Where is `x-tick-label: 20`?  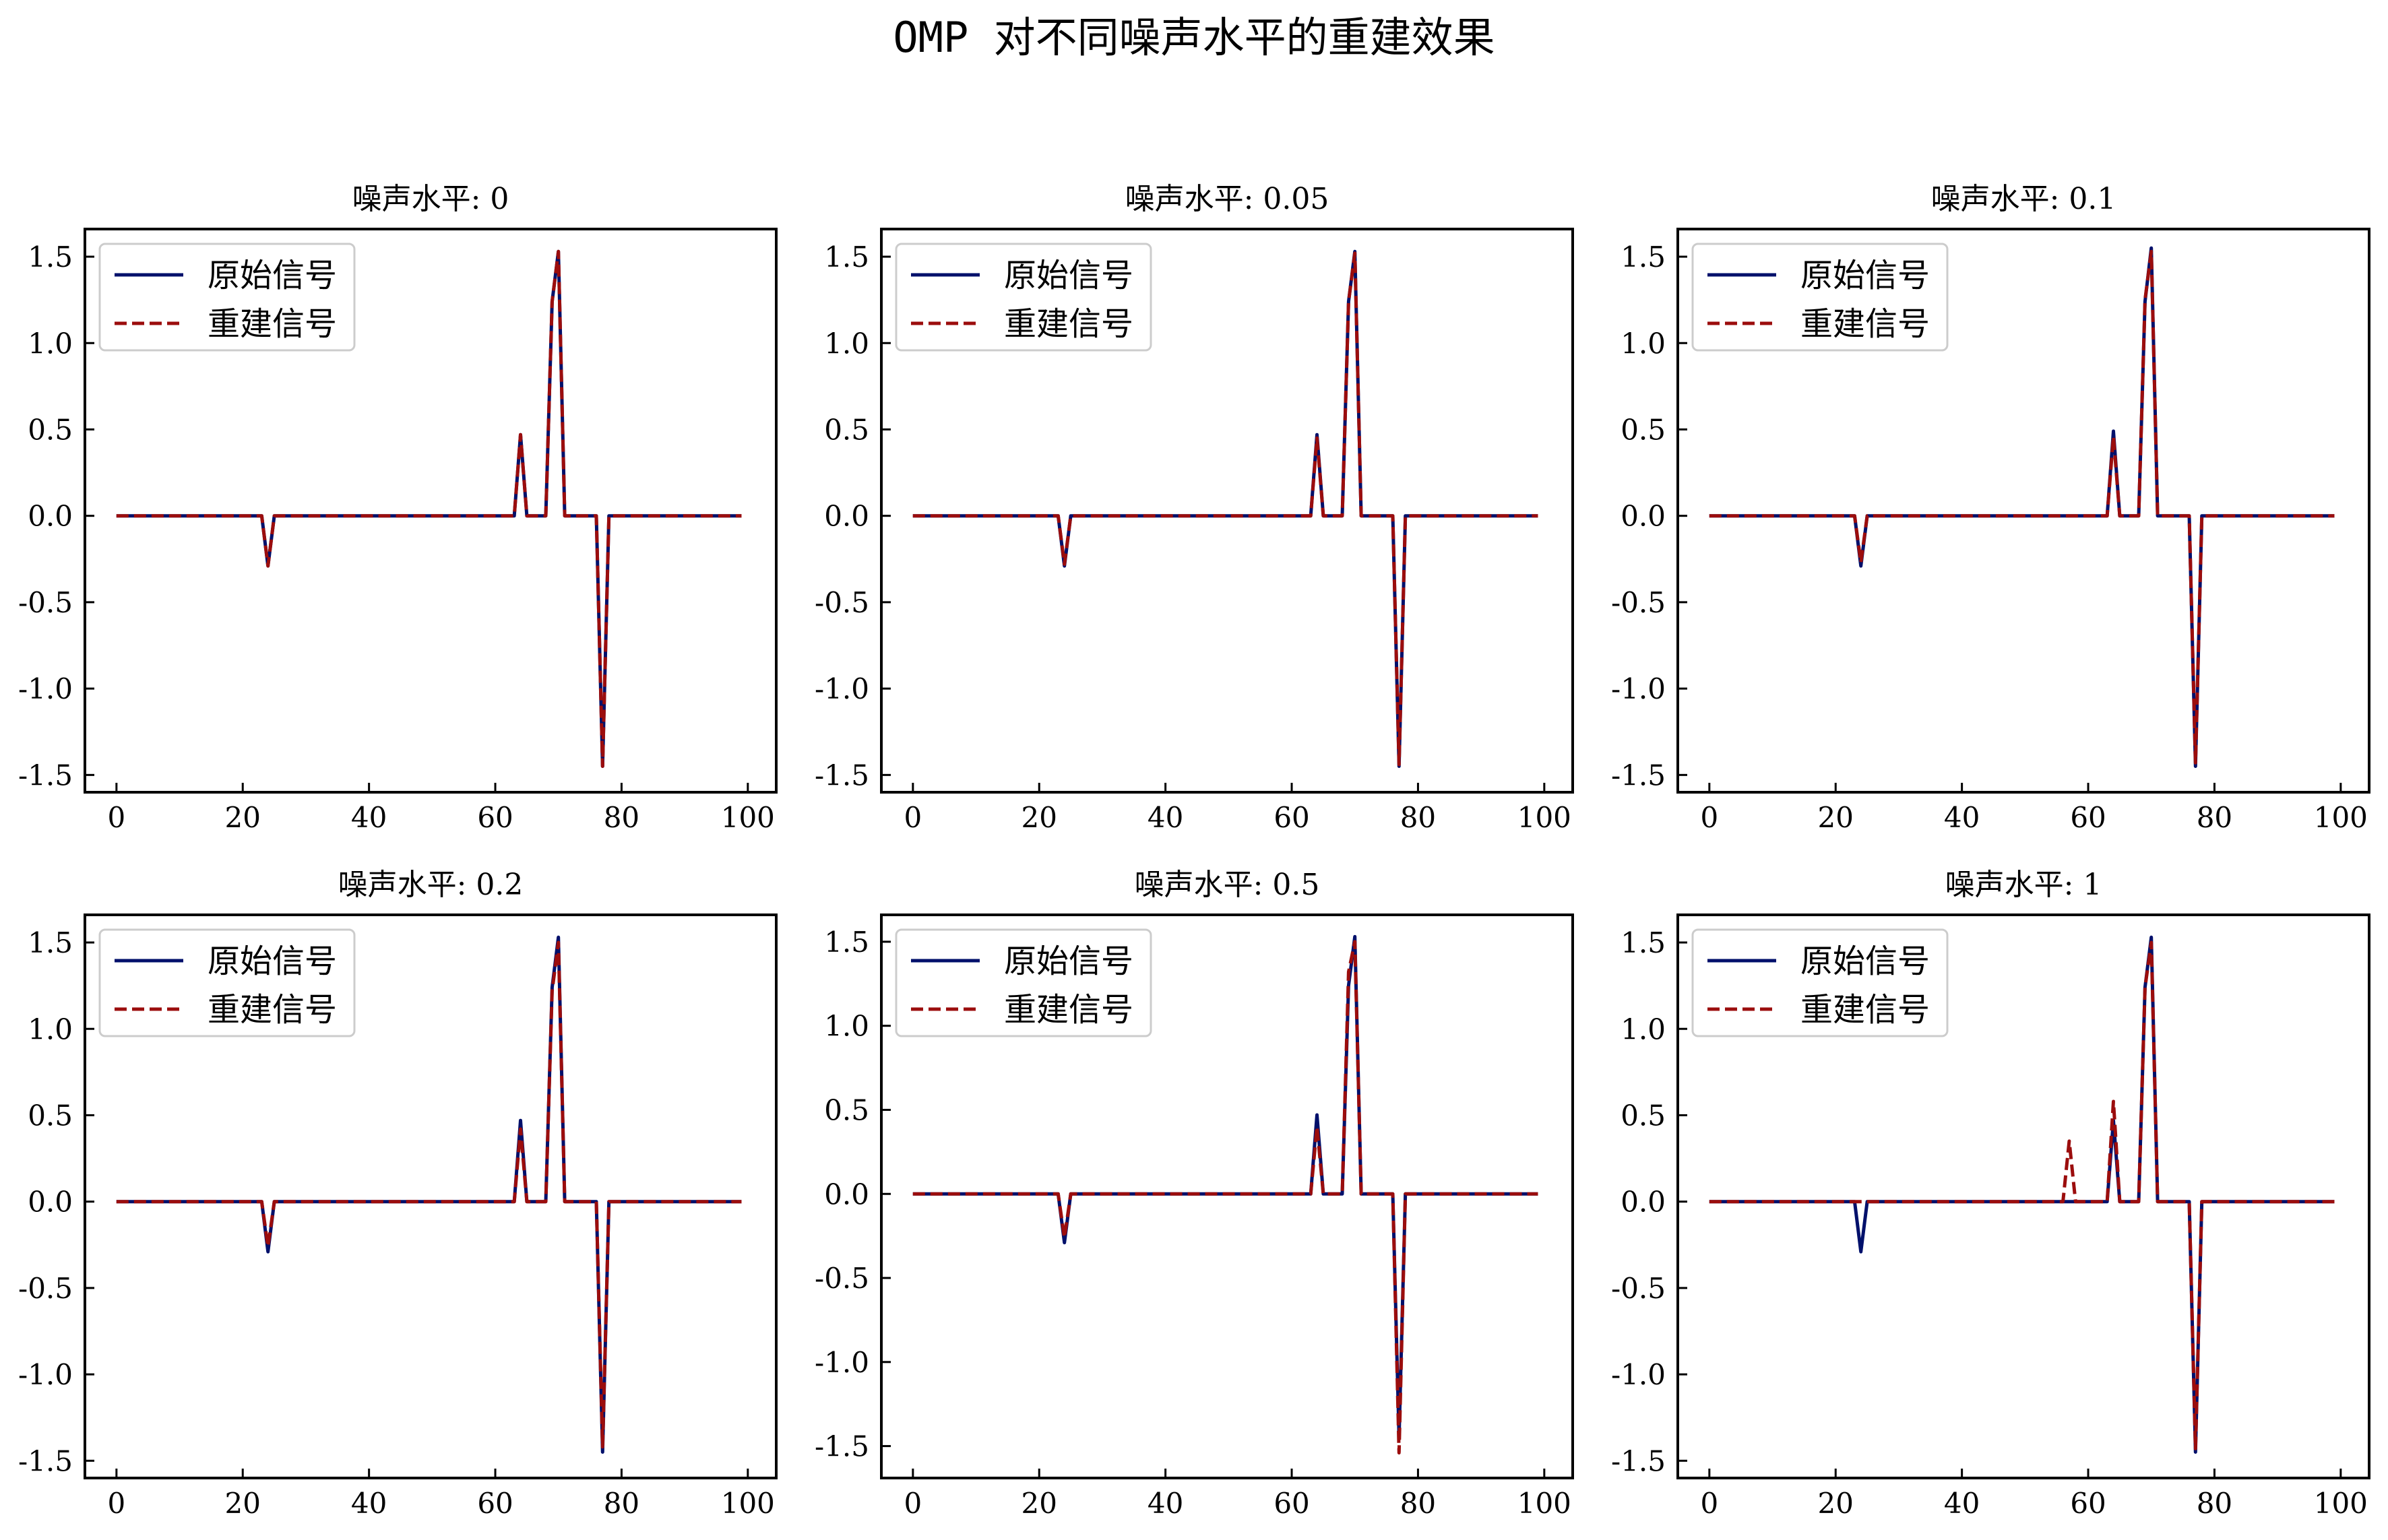 x-tick-label: 20 is located at coordinates (243, 1504).